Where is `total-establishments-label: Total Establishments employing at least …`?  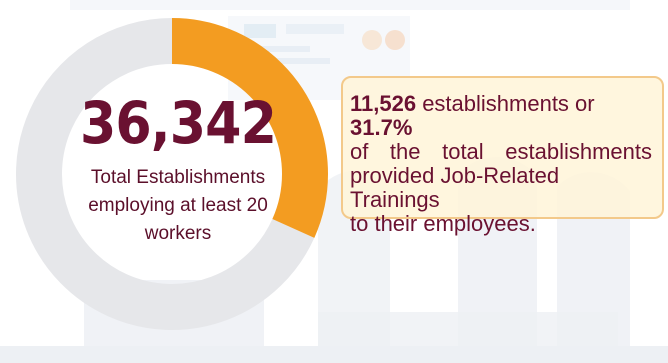 total-establishments-label: Total Establishments employing at least … is located at coordinates (178, 205).